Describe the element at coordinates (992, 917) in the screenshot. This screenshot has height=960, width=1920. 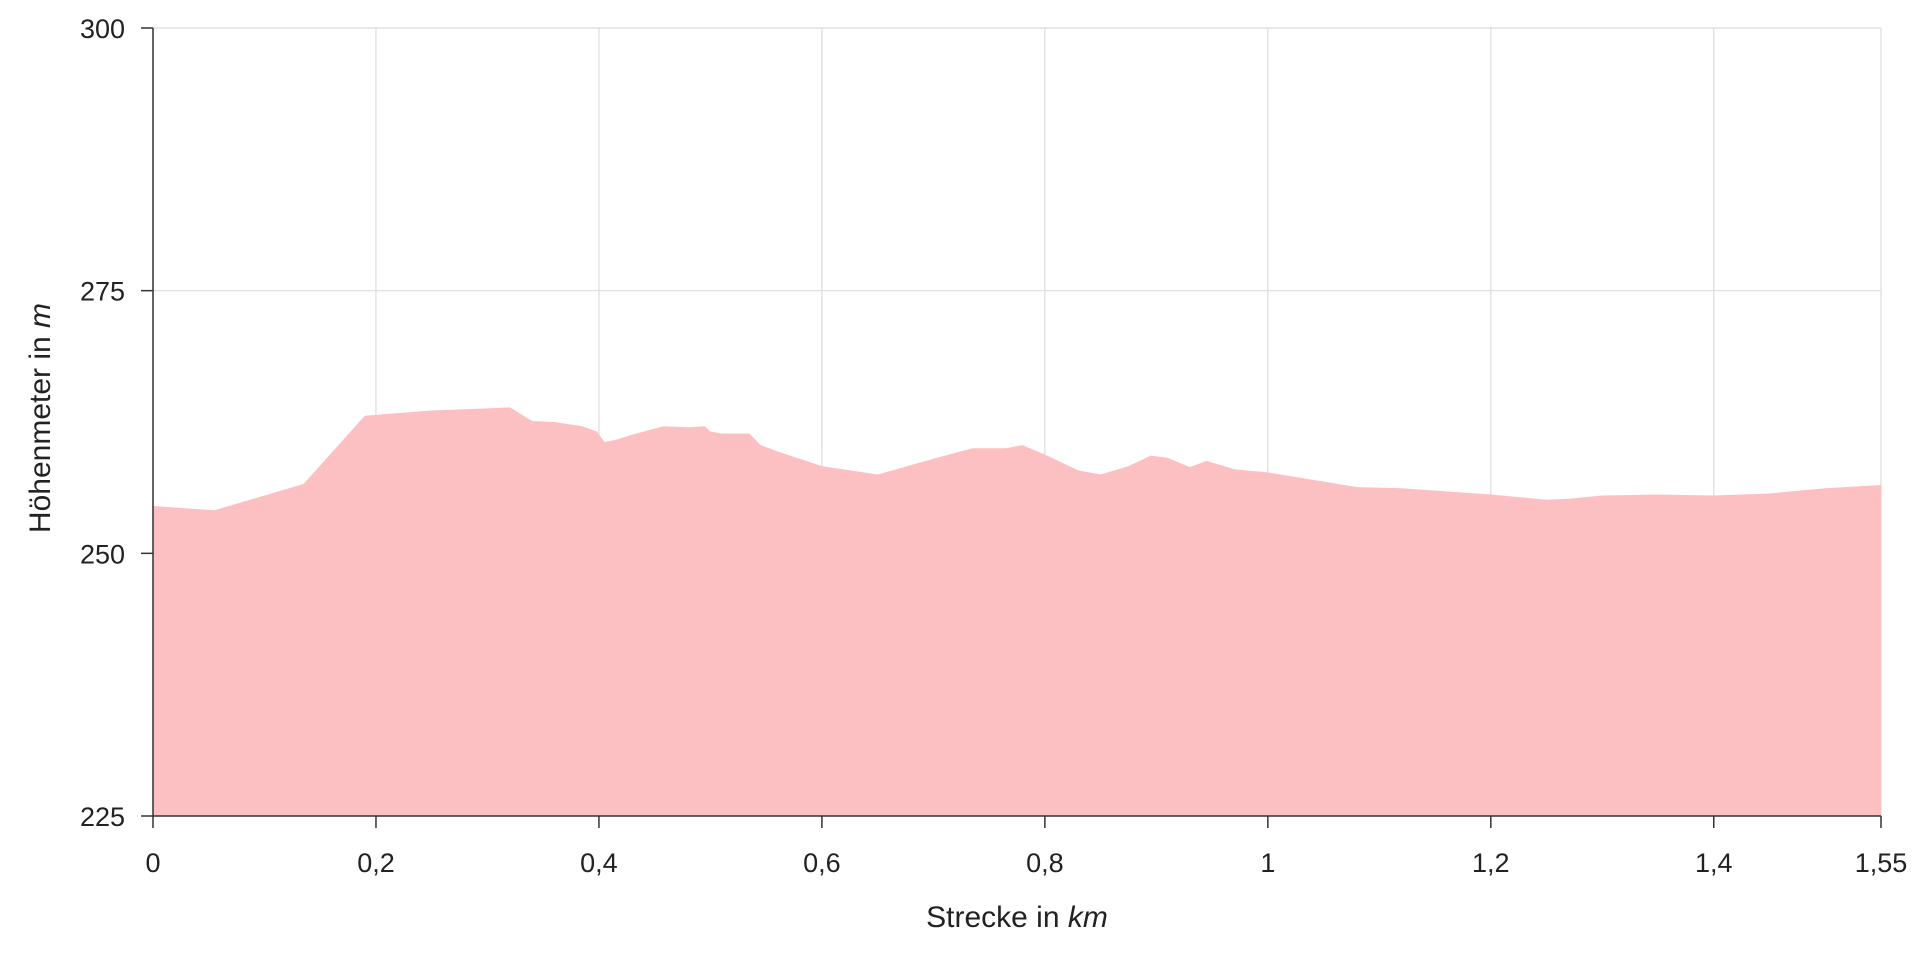
I see `x-axis-title-text: Strecke in` at that location.